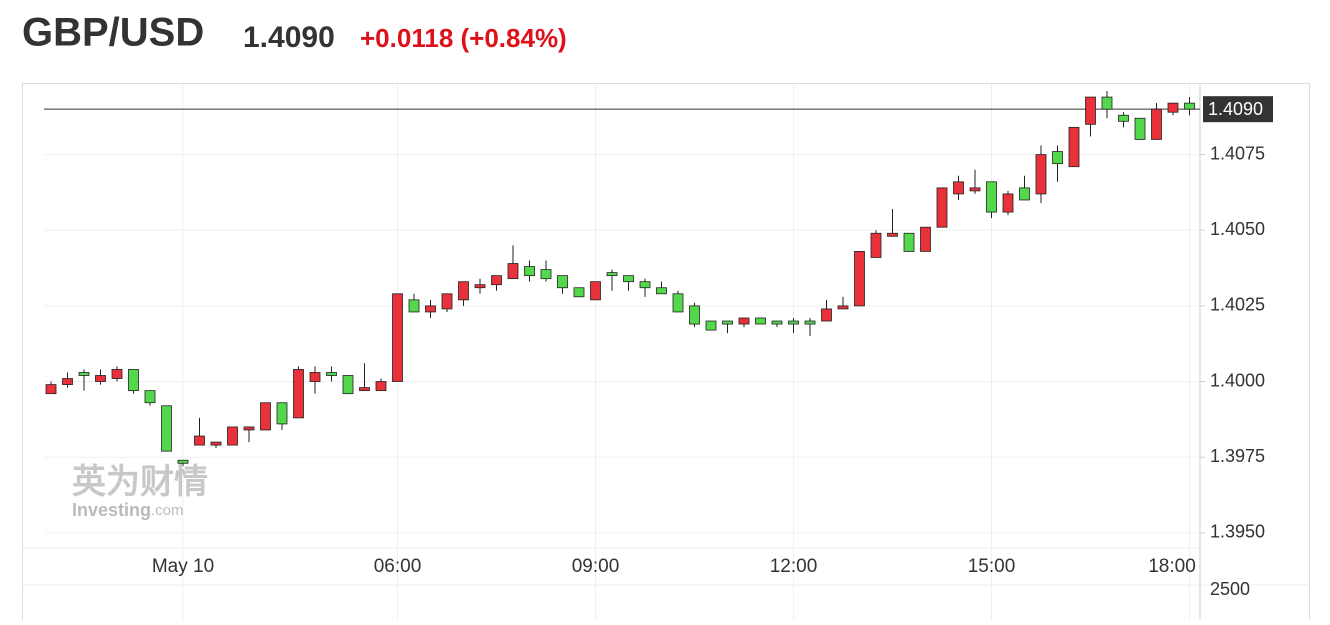 Image resolution: width=1330 pixels, height=625 pixels. I want to click on y-tick-label: 1.4025, so click(1237, 305).